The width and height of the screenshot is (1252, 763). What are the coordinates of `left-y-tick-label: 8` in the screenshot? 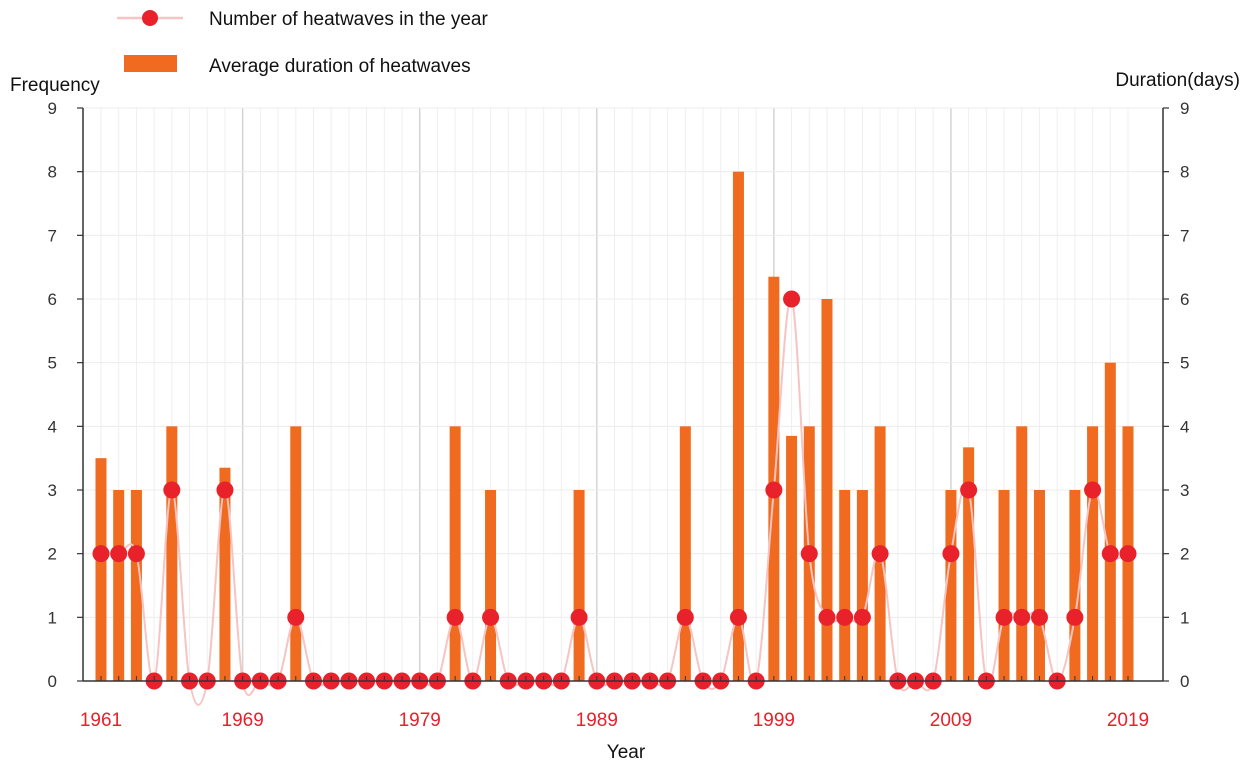 It's located at (52, 172).